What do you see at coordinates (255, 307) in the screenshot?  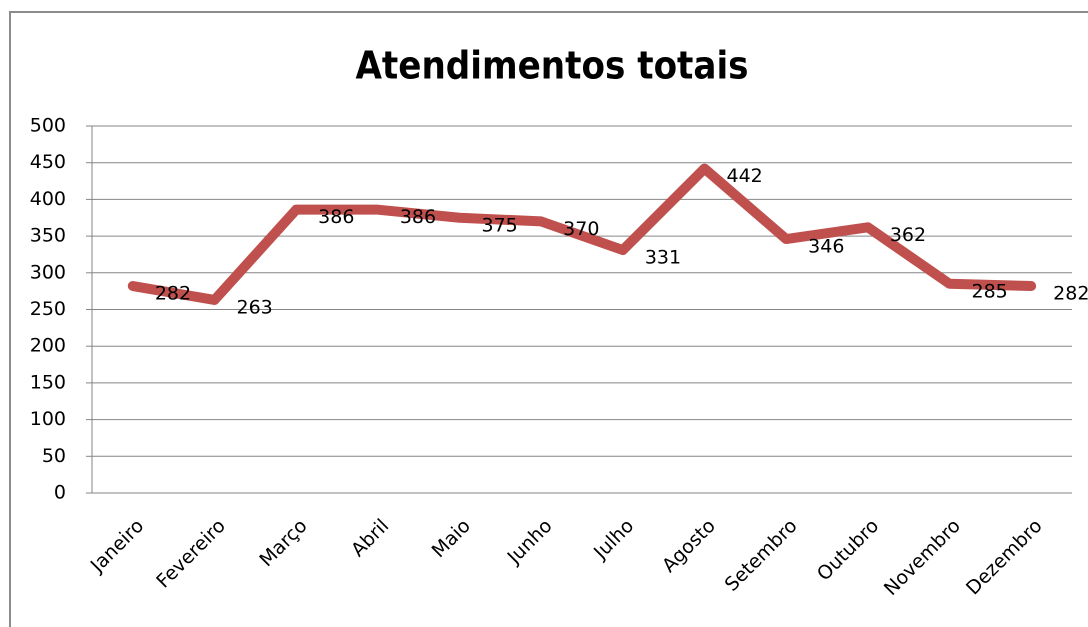 I see `data-label: 263` at bounding box center [255, 307].